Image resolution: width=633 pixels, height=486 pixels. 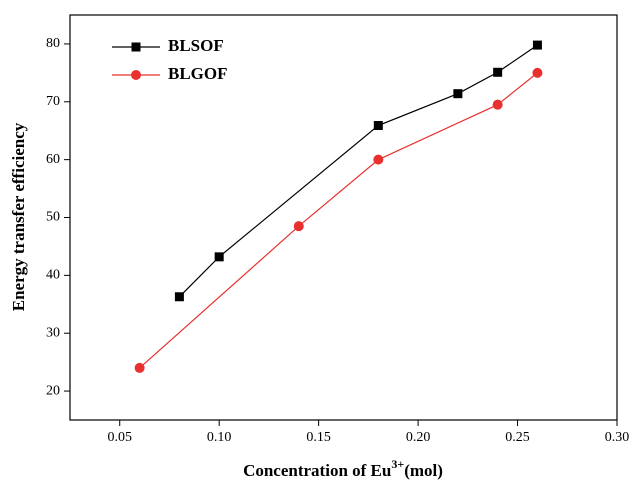 What do you see at coordinates (198, 73) in the screenshot?
I see `legend-label: BLGOF` at bounding box center [198, 73].